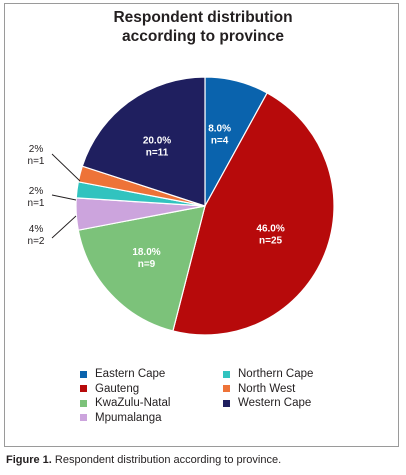 Image resolution: width=406 pixels, height=475 pixels. Describe the element at coordinates (133, 403) in the screenshot. I see `legend-label: KwaZulu-Natal` at that location.